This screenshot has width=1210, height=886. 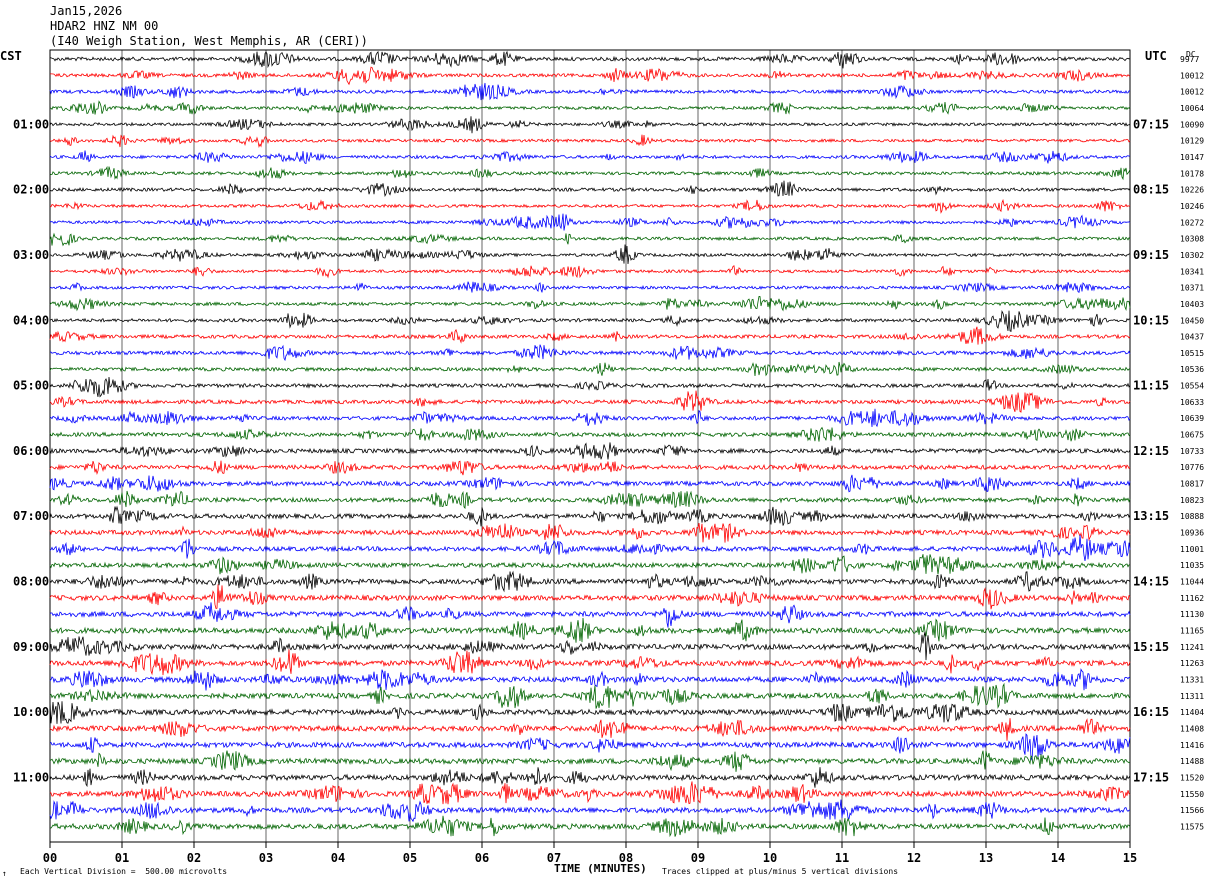 What do you see at coordinates (1192, 190) in the screenshot?
I see `dc-offset-label: 10226` at bounding box center [1192, 190].